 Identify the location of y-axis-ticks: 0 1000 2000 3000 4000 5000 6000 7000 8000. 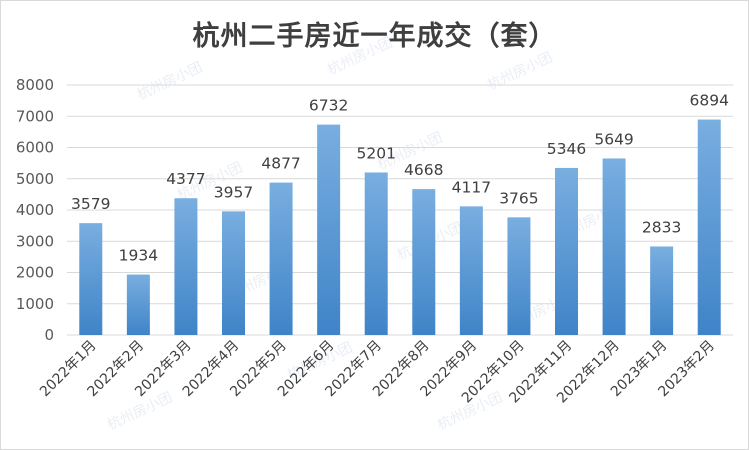
(35, 210).